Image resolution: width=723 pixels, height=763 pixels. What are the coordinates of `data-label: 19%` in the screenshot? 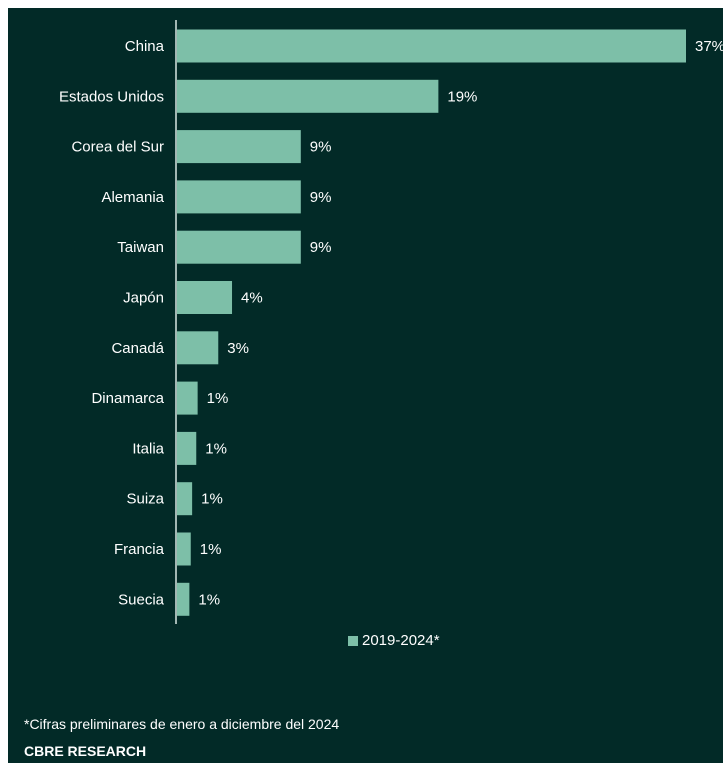 It's located at (462, 96).